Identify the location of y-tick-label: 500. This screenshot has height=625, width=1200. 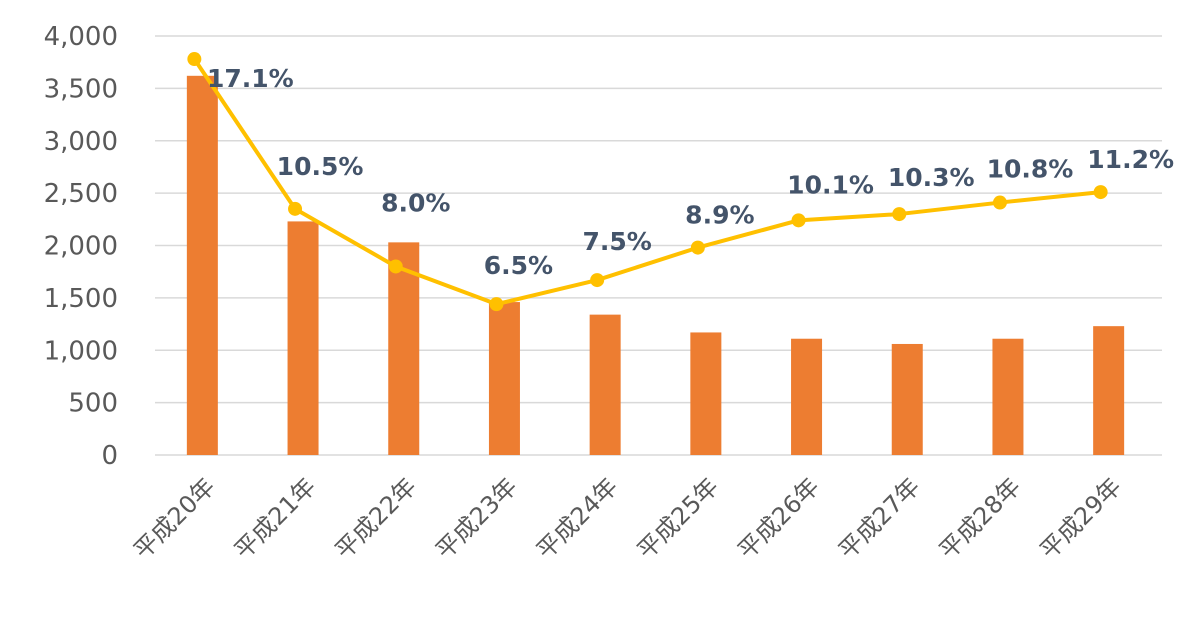
(93, 404).